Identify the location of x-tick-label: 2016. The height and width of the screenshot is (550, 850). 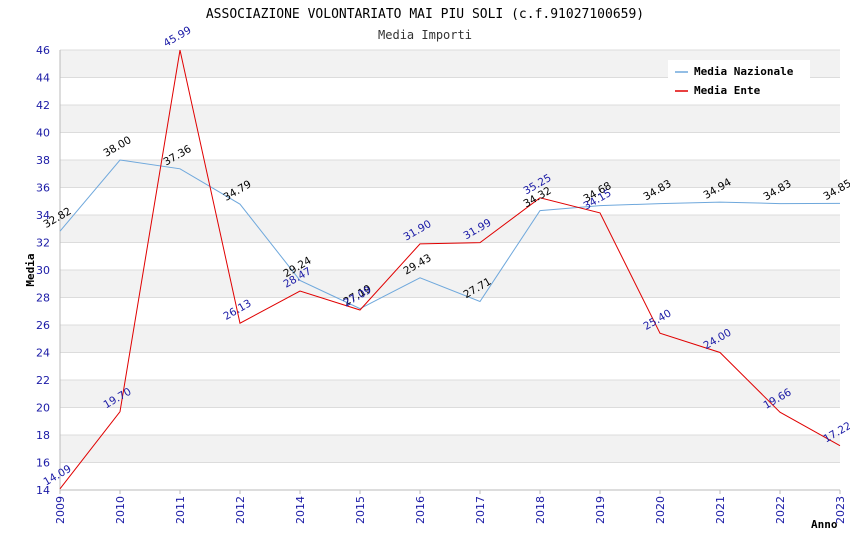
(420, 510).